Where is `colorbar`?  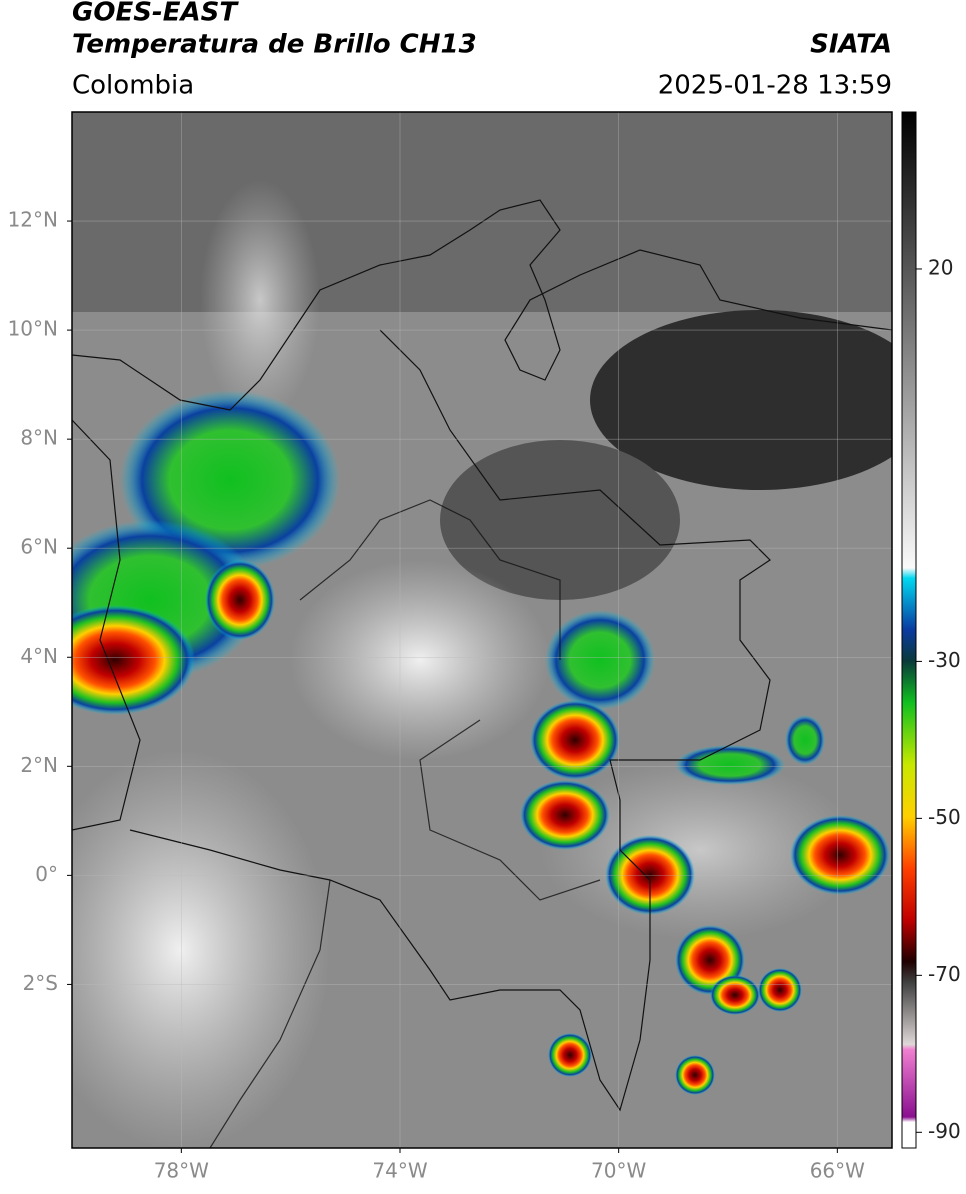 colorbar is located at coordinates (909, 630).